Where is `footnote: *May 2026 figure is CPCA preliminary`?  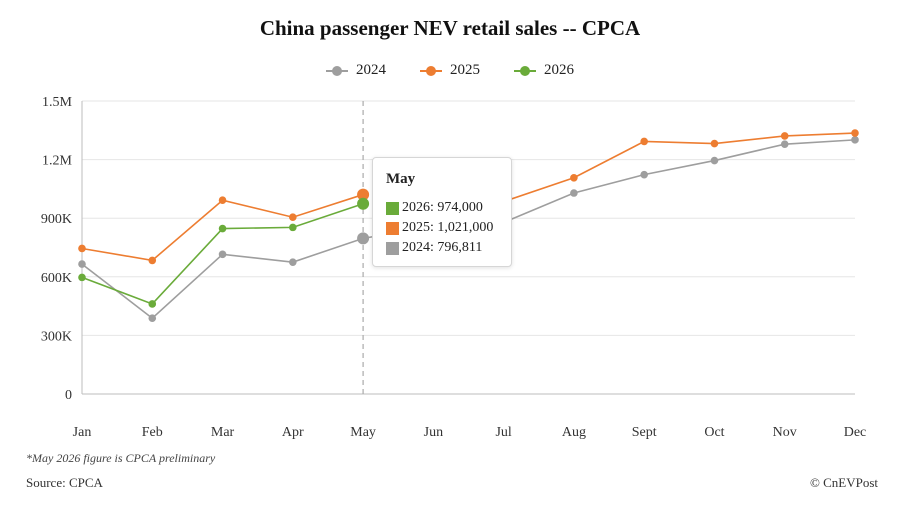 footnote: *May 2026 figure is CPCA preliminary is located at coordinates (121, 458).